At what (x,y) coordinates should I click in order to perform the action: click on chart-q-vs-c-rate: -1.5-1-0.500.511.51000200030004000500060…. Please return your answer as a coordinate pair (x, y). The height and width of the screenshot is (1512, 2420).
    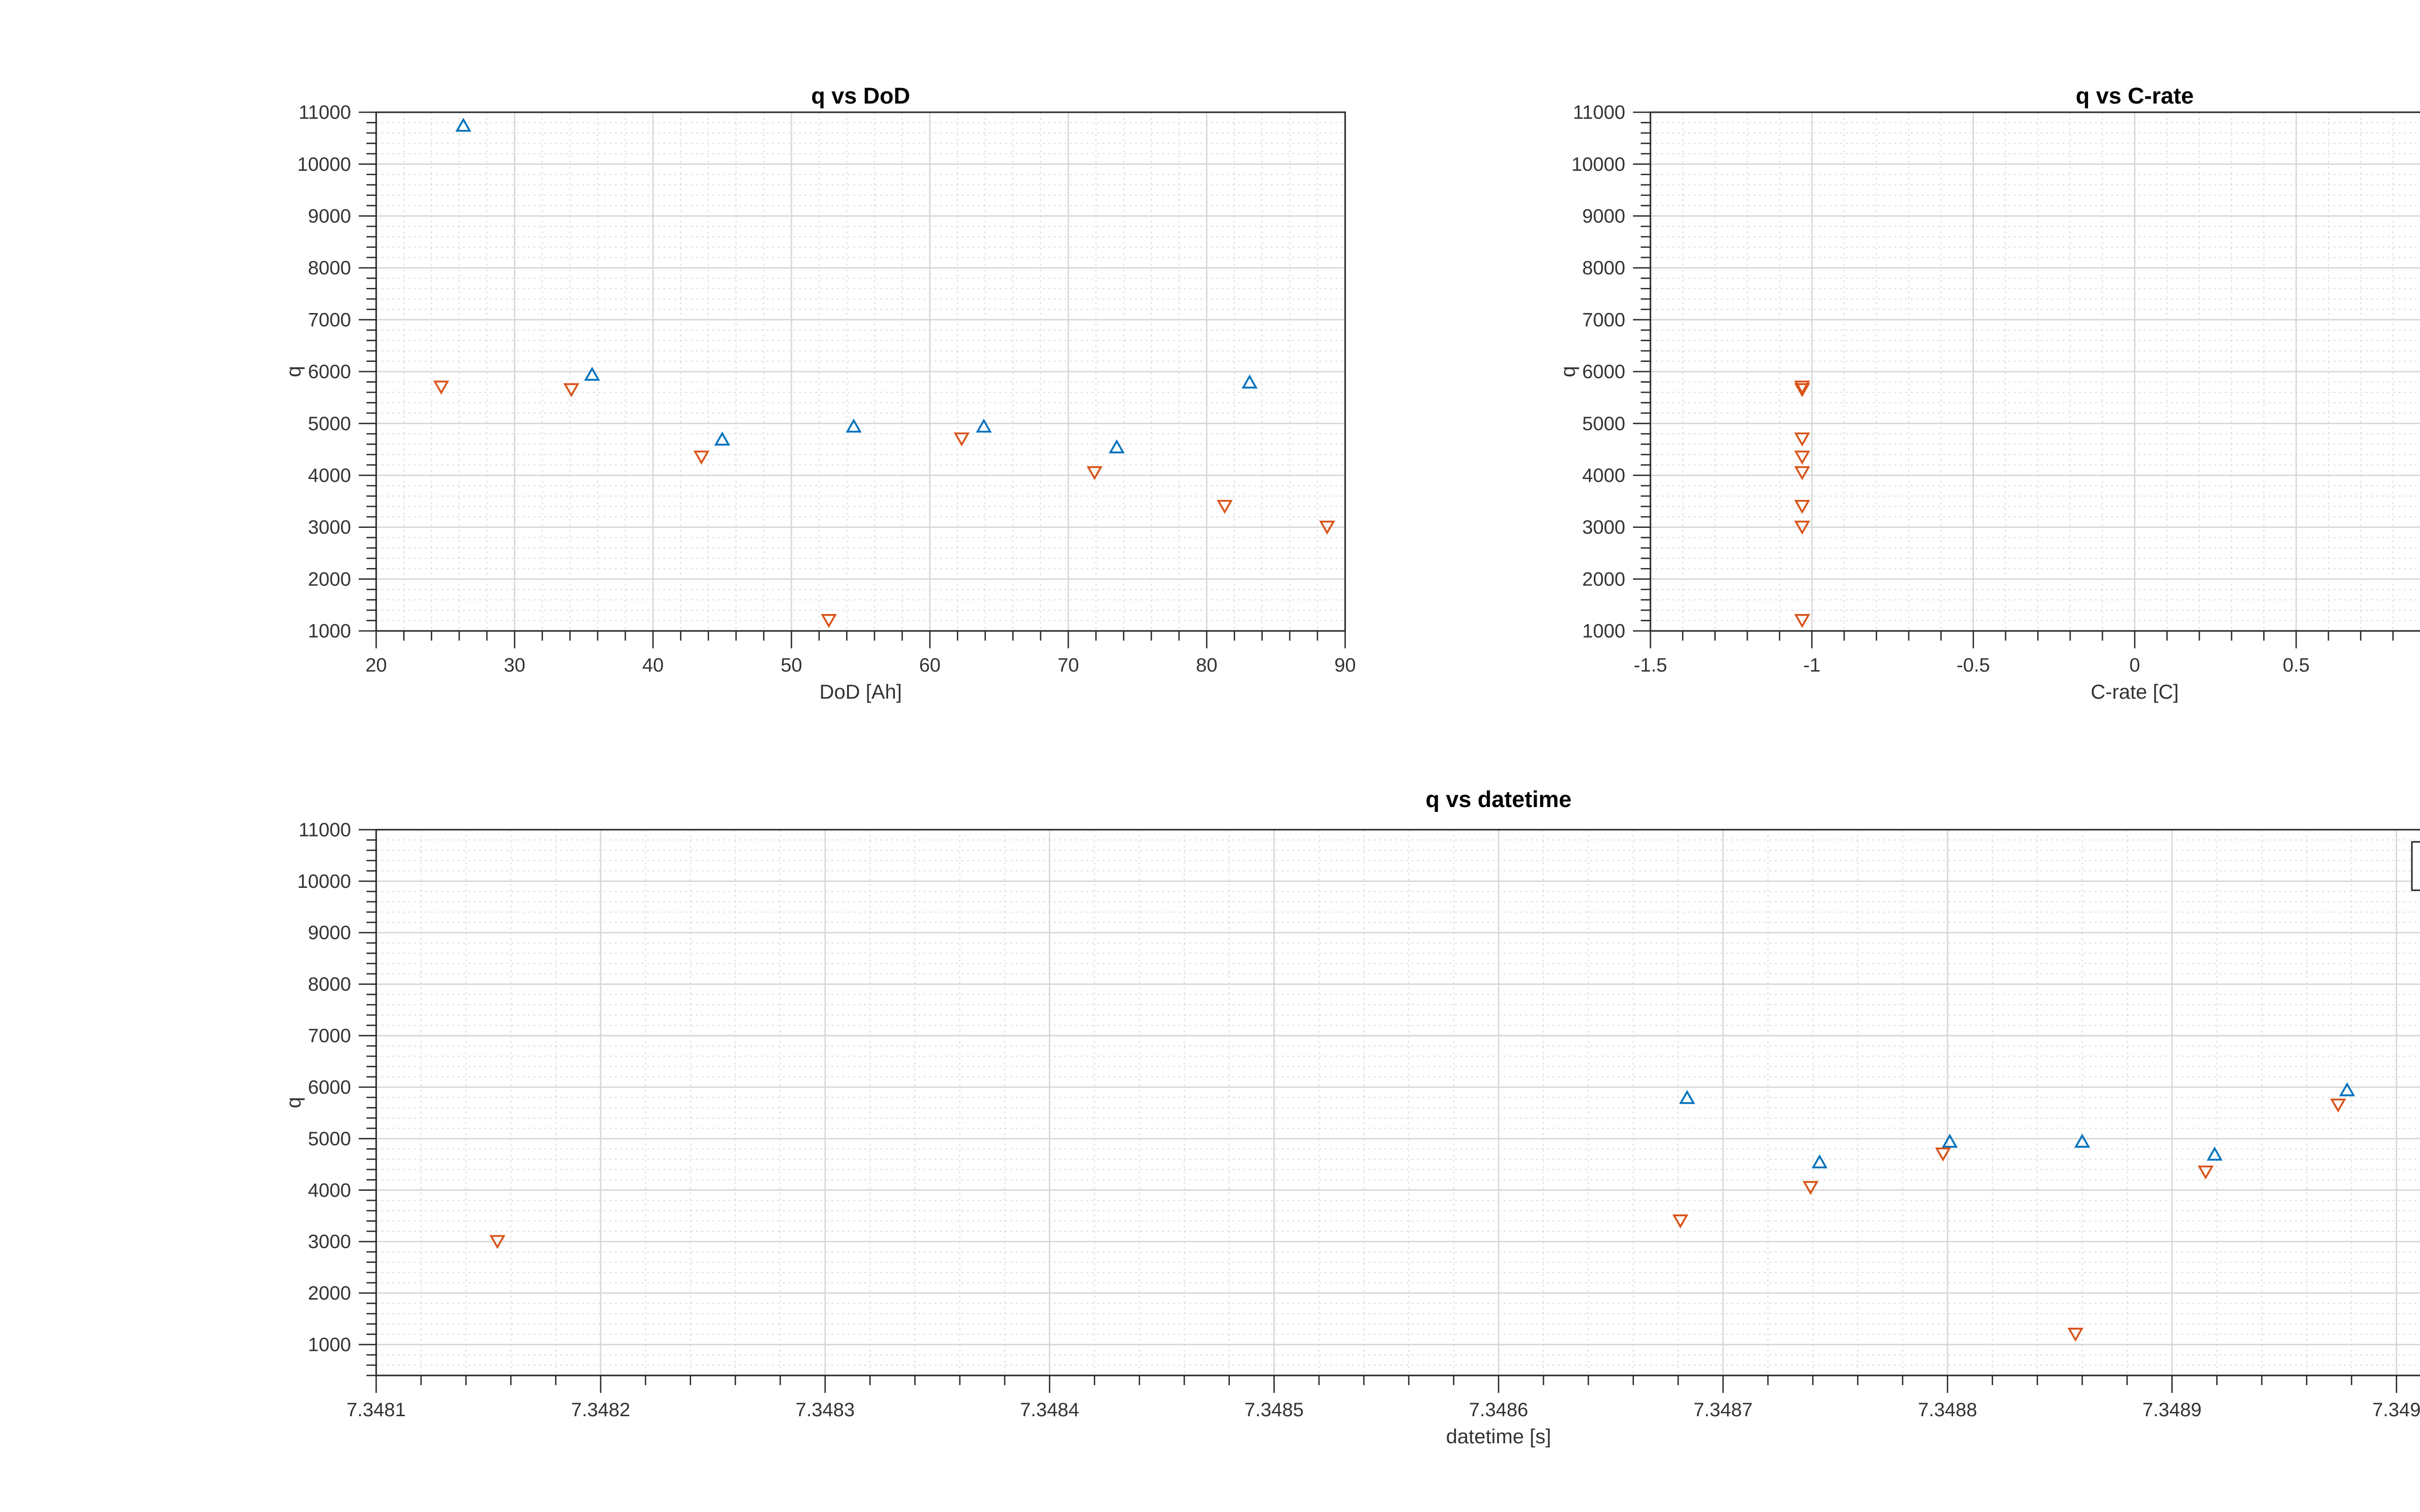
    Looking at the image, I should click on (1988, 393).